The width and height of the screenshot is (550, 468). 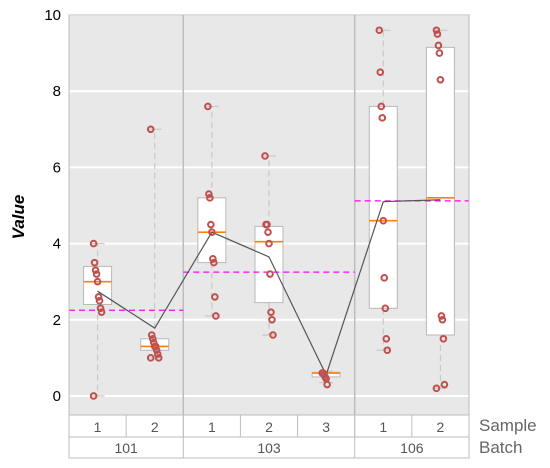 I want to click on batch-label: 101, so click(x=126, y=448).